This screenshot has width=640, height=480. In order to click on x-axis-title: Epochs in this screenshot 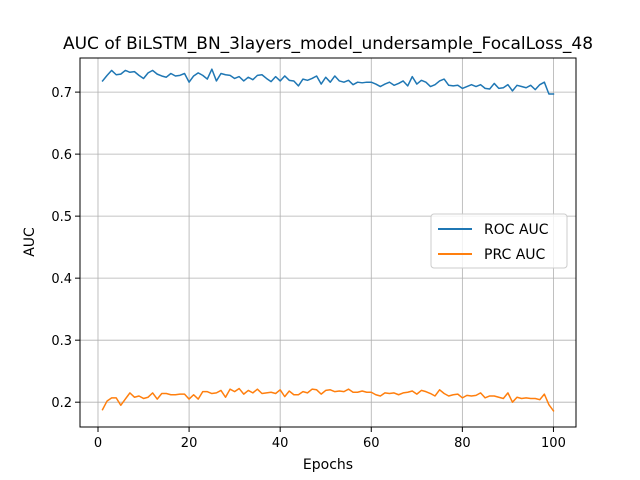, I will do `click(328, 465)`.